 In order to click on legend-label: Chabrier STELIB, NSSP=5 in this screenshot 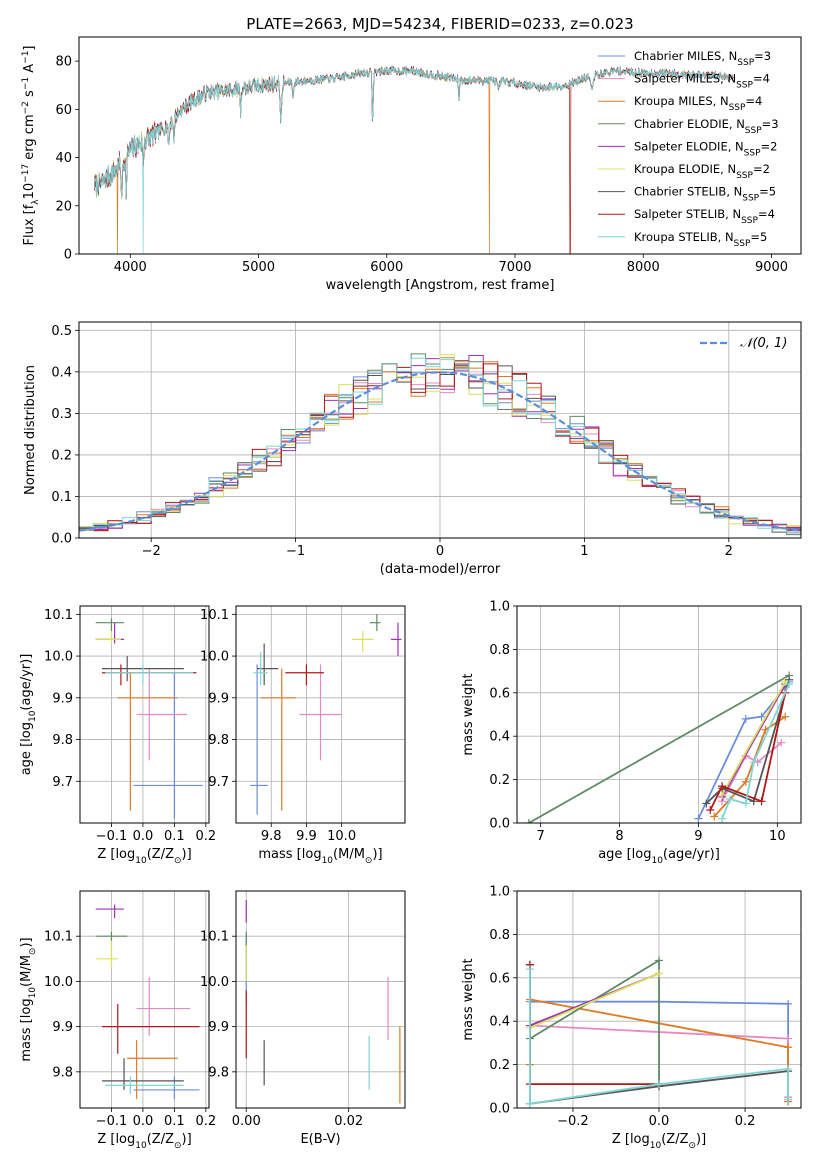, I will do `click(705, 194)`.